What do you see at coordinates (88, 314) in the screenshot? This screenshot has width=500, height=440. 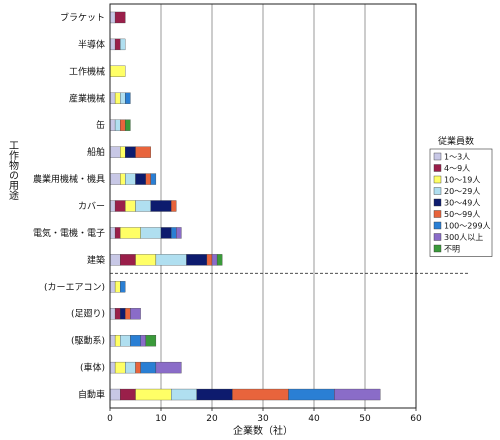 I see `category-label: (足廻り)` at bounding box center [88, 314].